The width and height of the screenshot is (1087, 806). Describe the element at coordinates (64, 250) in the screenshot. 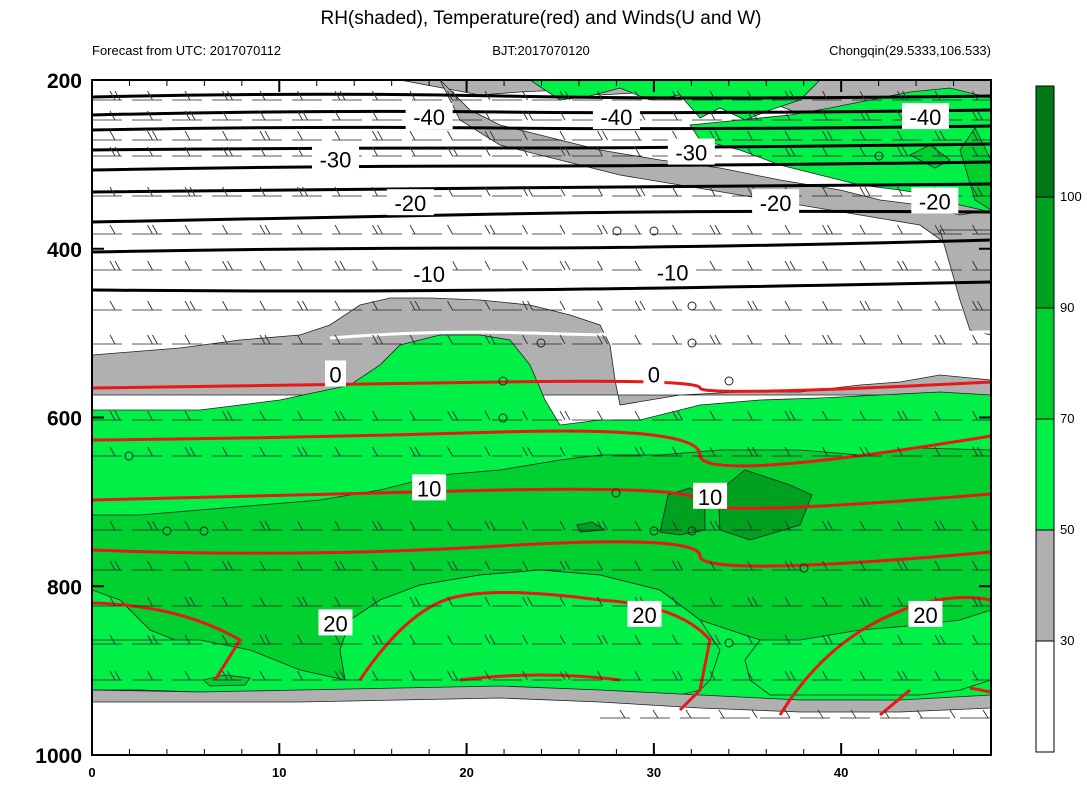

I see `y-tick-label: 400` at that location.